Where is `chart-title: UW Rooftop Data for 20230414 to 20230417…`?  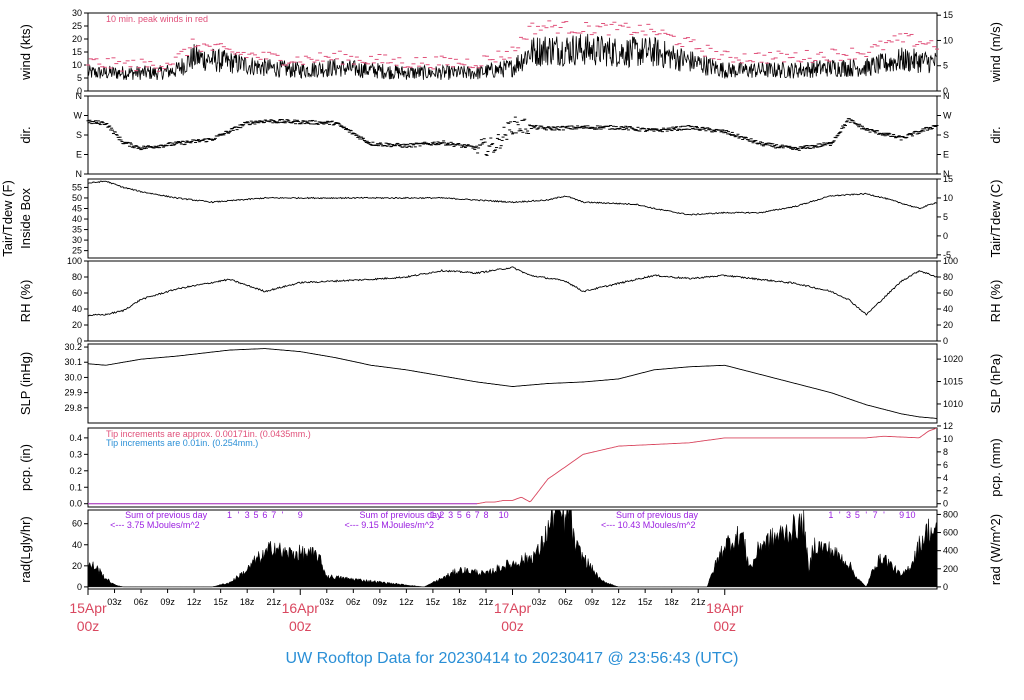 chart-title: UW Rooftop Data for 20230414 to 20230417… is located at coordinates (512, 658).